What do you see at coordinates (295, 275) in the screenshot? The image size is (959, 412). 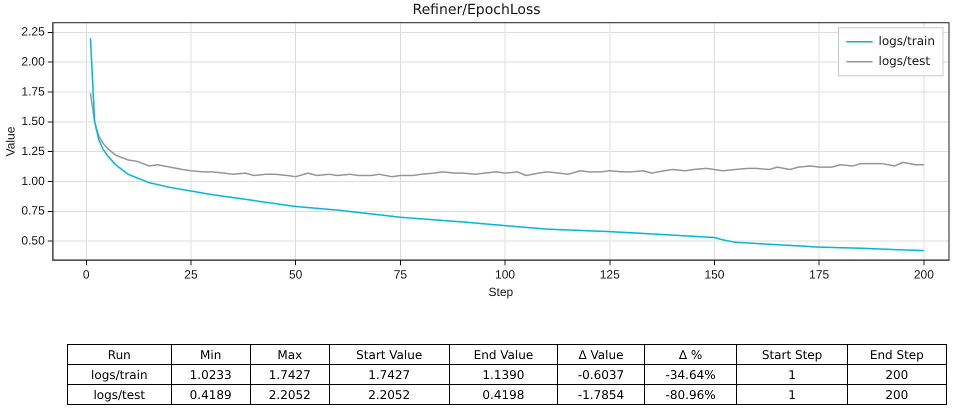 I see `x-tick-label: 50` at bounding box center [295, 275].